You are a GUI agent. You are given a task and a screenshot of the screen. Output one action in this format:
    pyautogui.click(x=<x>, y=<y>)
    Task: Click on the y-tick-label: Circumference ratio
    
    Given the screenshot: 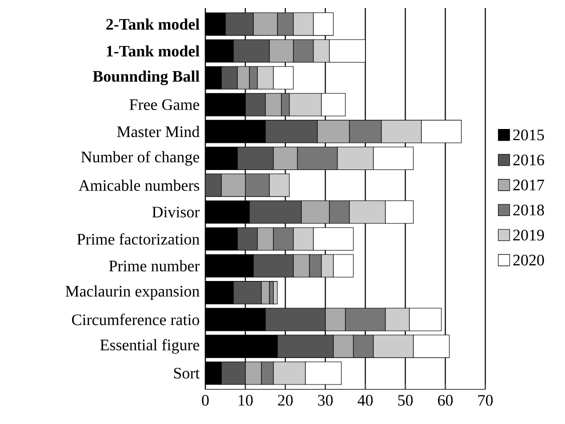 What is the action you would take?
    pyautogui.click(x=136, y=320)
    